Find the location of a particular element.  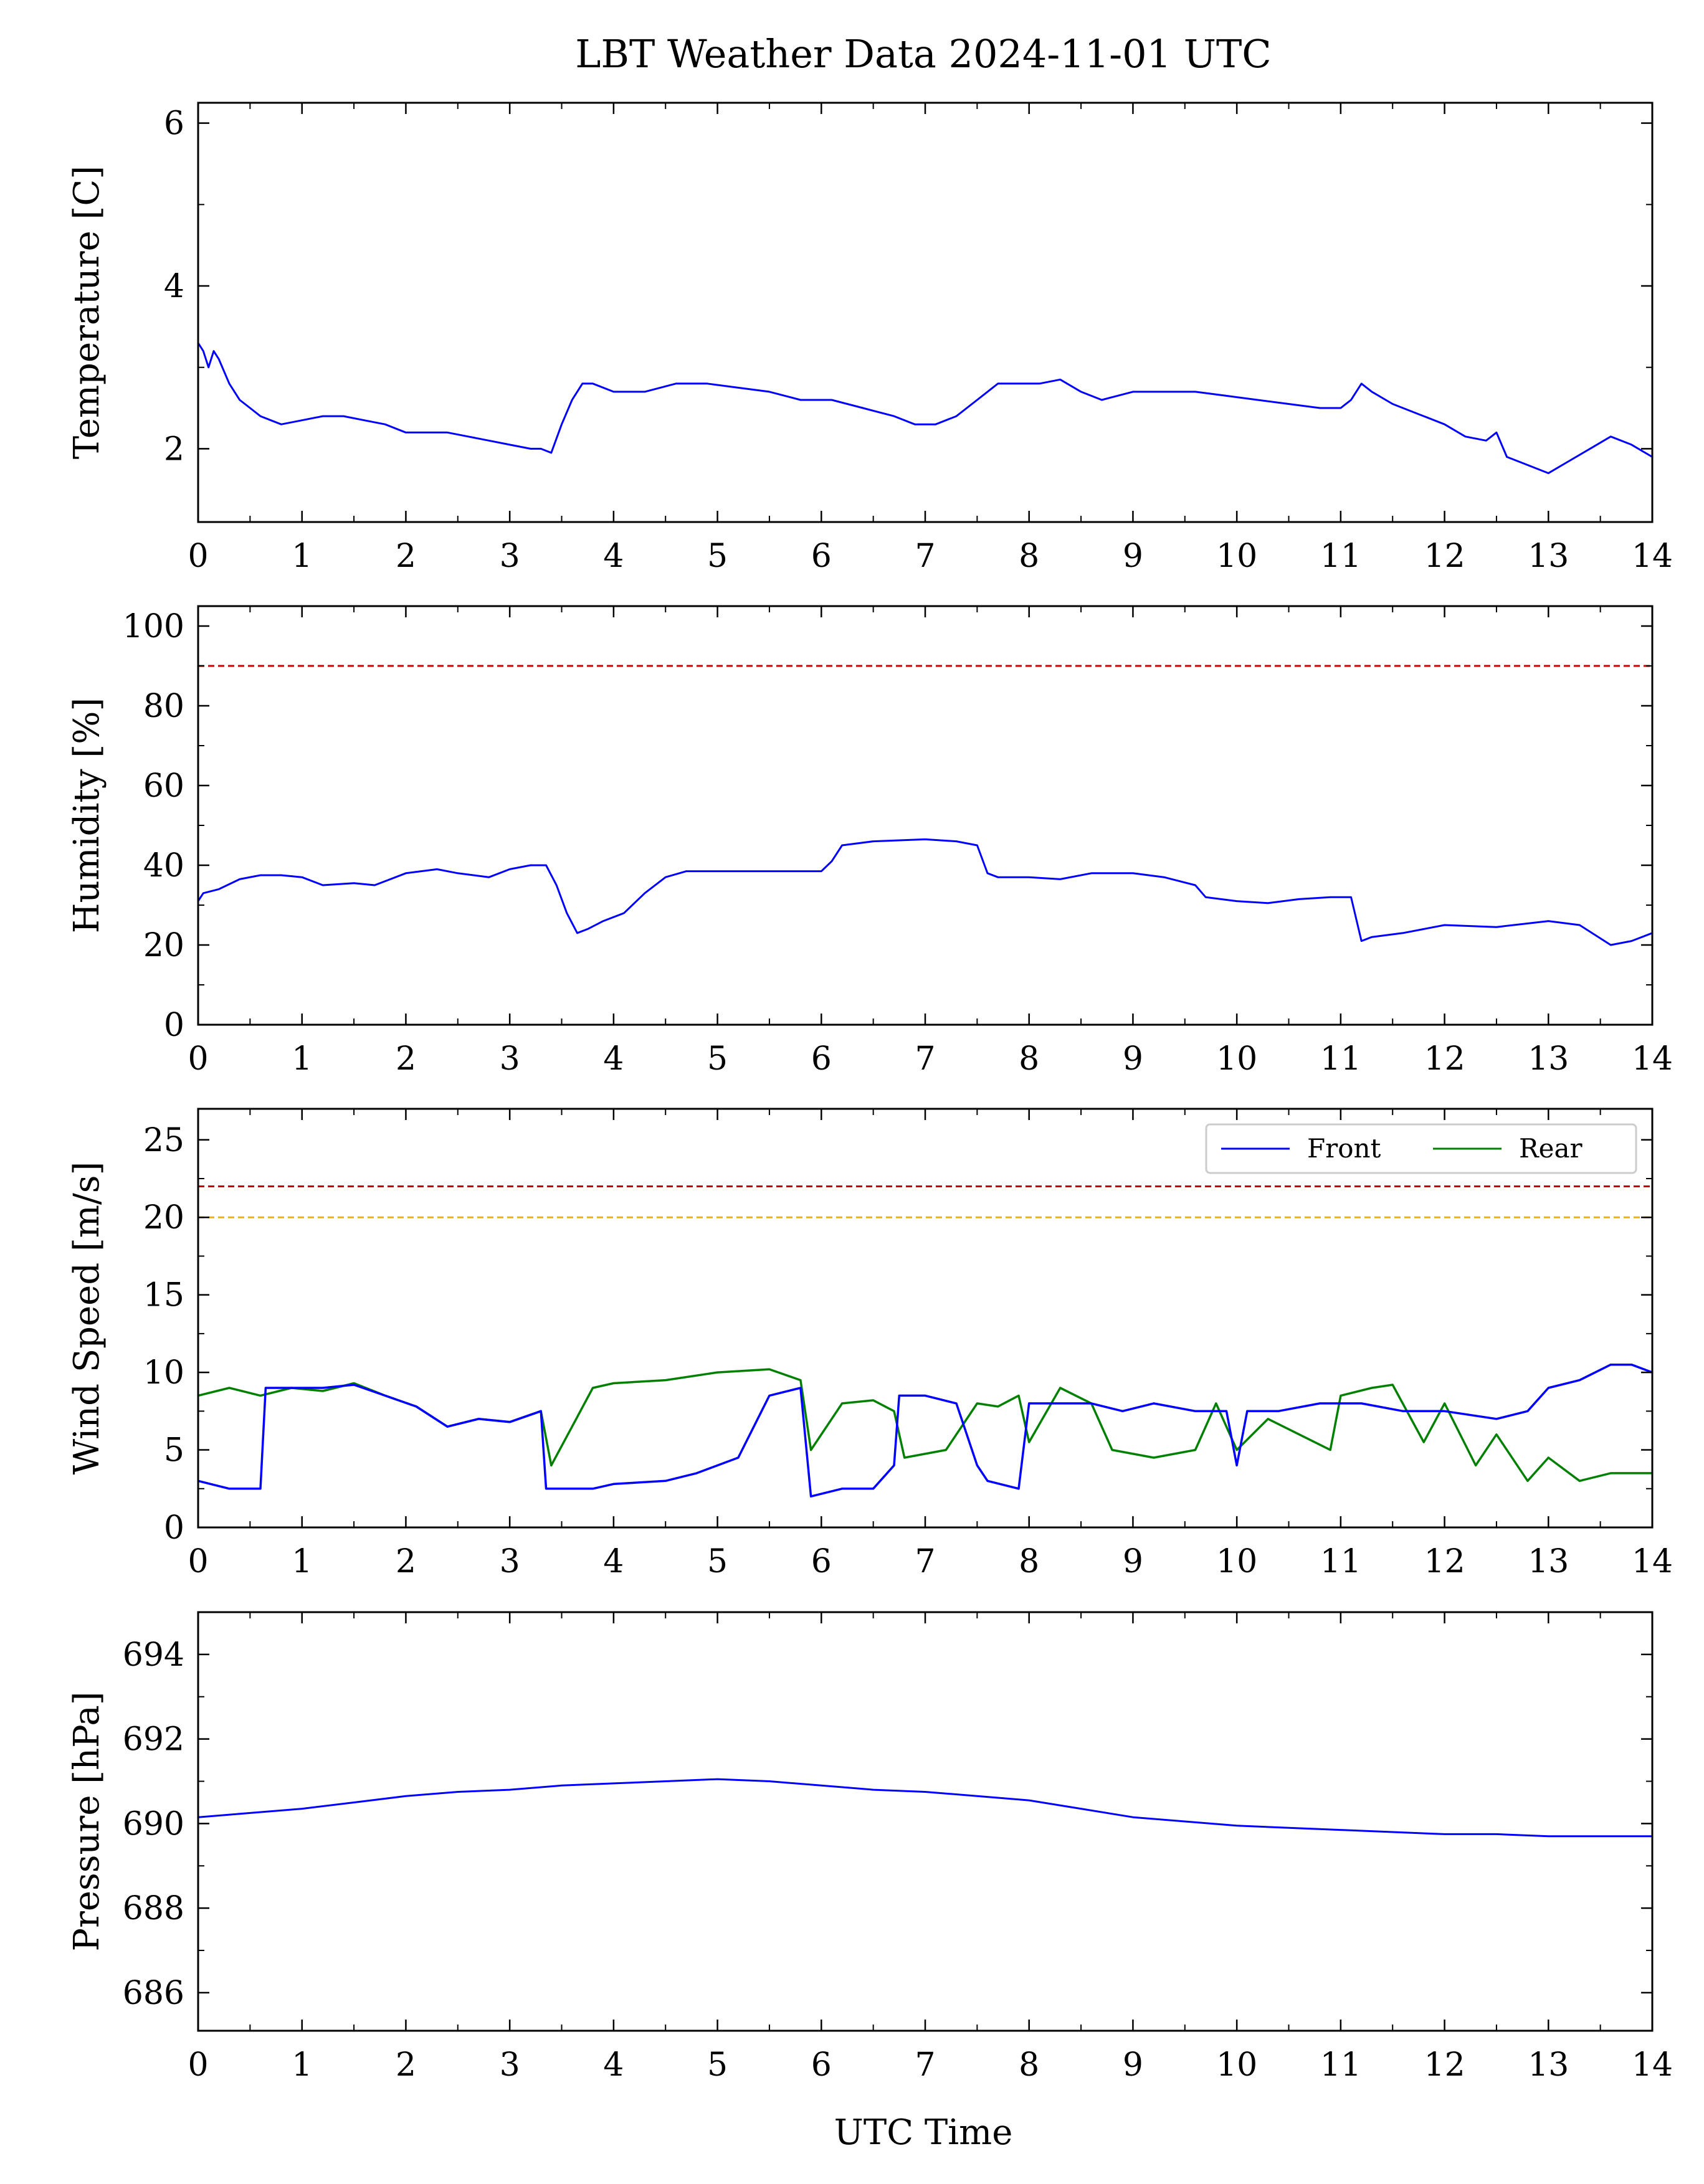

wind-legend: Front Rear is located at coordinates (1421, 1148).